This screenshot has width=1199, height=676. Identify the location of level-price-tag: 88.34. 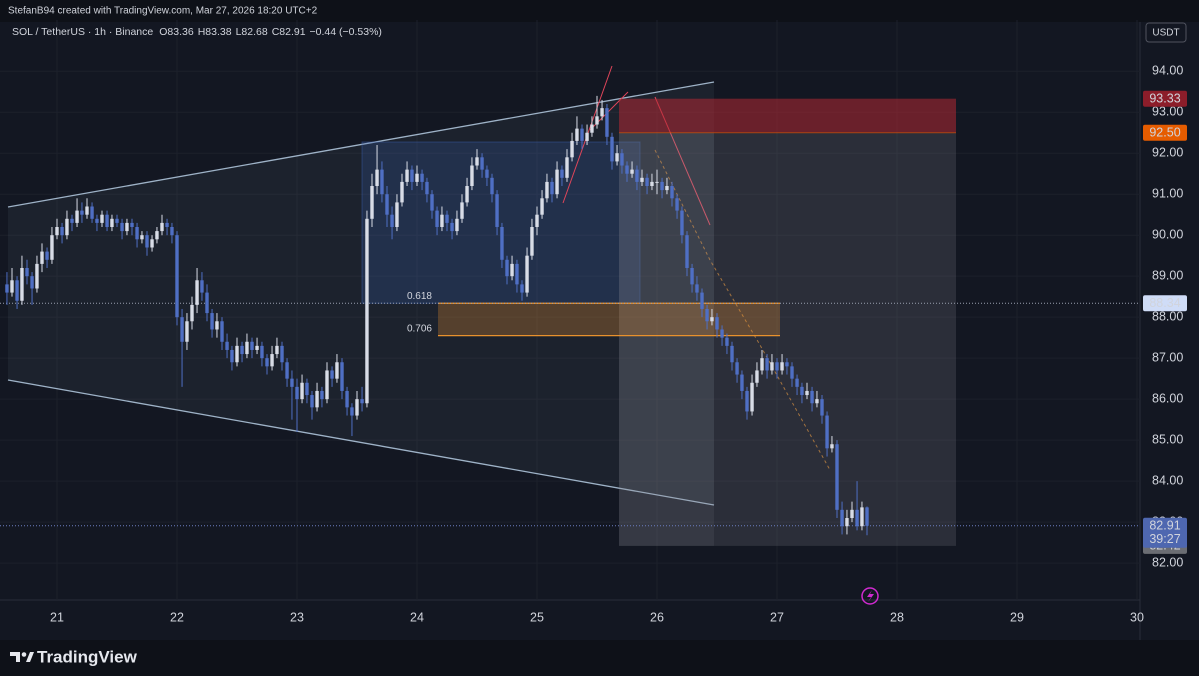
(1164, 303).